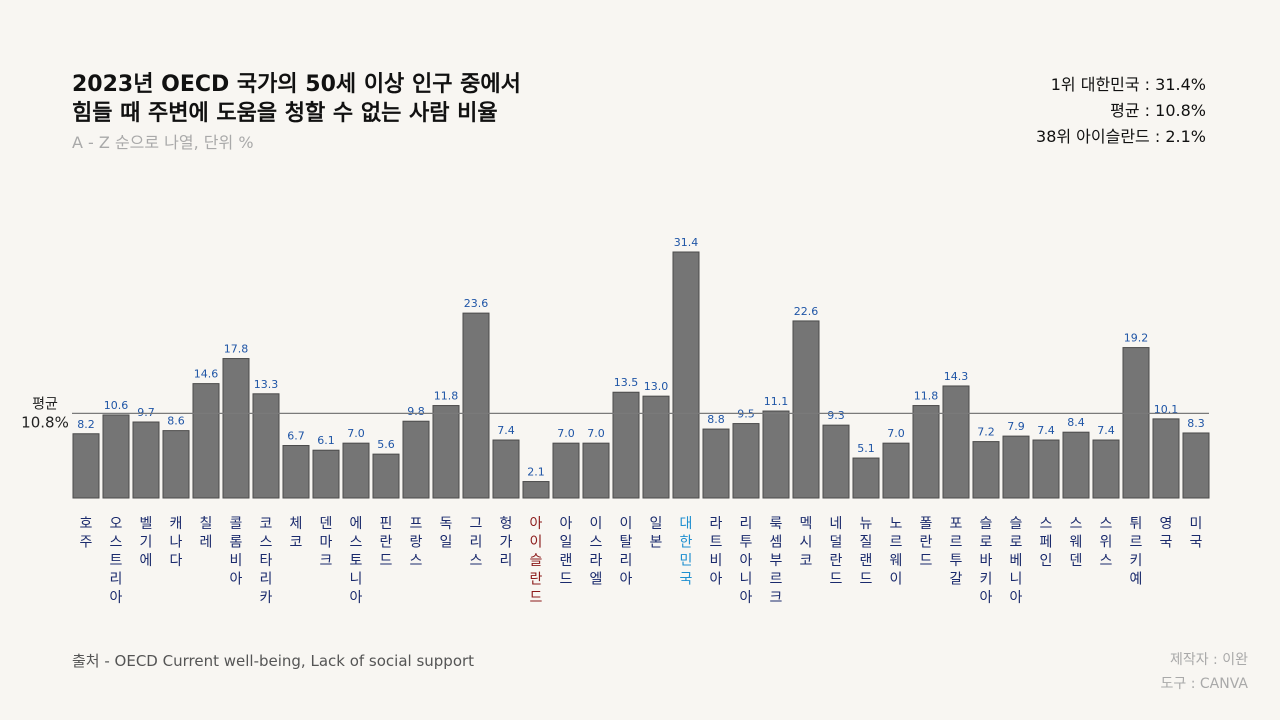  I want to click on value-label-31: 7.2, so click(986, 432).